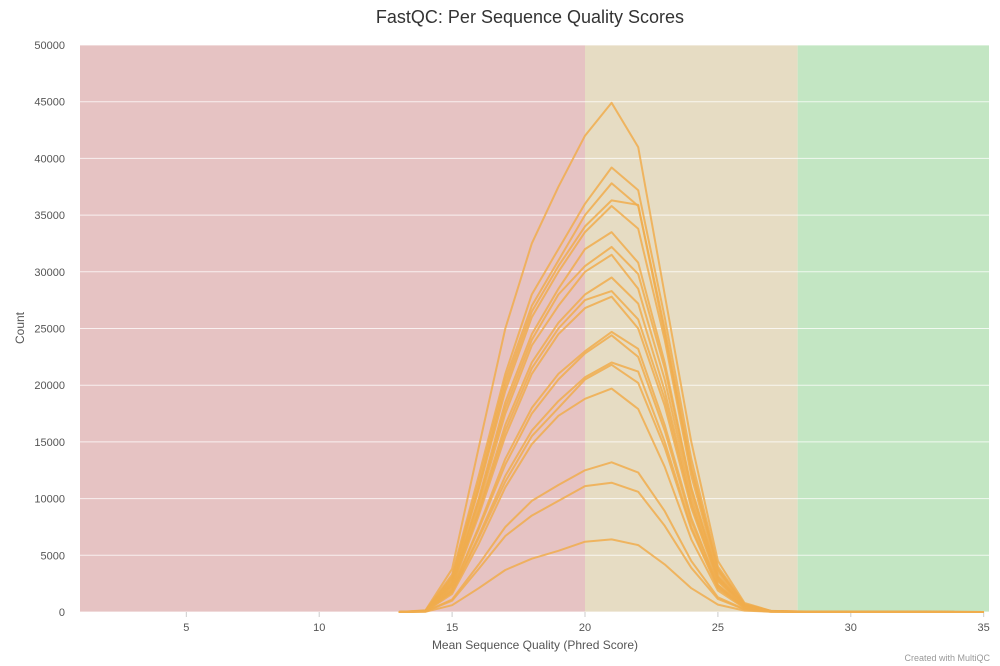 This screenshot has height=666, width=1000. I want to click on y-tick-label: 25000, so click(49, 330).